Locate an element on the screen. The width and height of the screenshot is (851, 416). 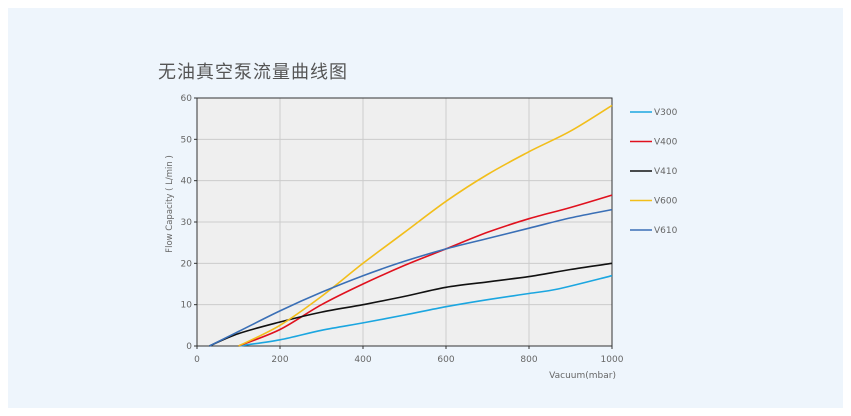
legend-label-v600: V600 is located at coordinates (666, 202).